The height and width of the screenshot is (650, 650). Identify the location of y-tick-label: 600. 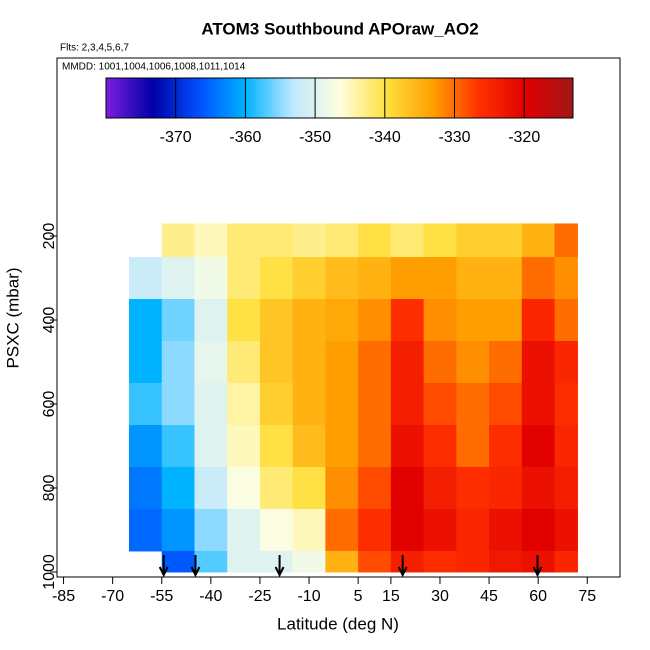
(49, 404).